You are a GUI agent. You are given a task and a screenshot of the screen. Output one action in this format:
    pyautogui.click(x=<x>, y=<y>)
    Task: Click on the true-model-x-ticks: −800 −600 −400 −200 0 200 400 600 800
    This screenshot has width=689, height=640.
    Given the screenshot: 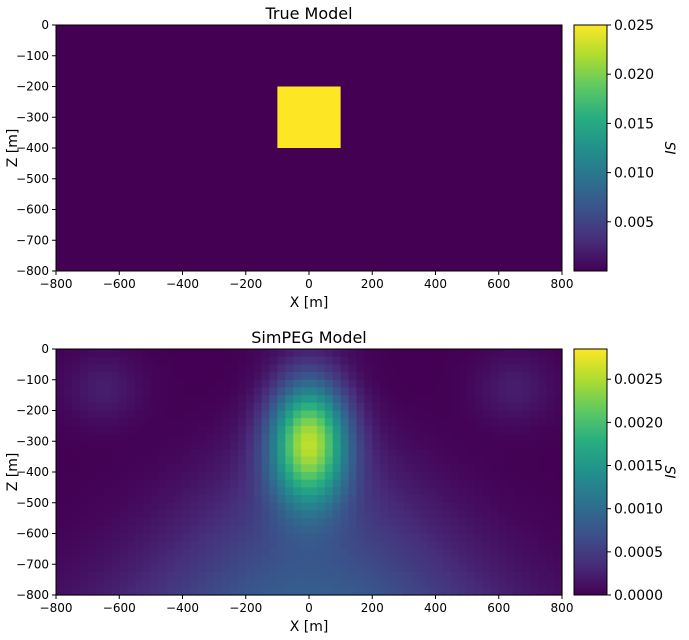 What is the action you would take?
    pyautogui.click(x=306, y=281)
    